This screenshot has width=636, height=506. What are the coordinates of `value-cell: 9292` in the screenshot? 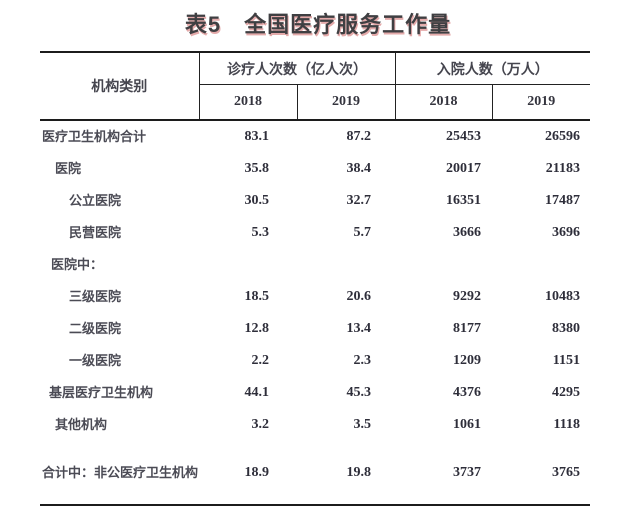 It's located at (467, 296).